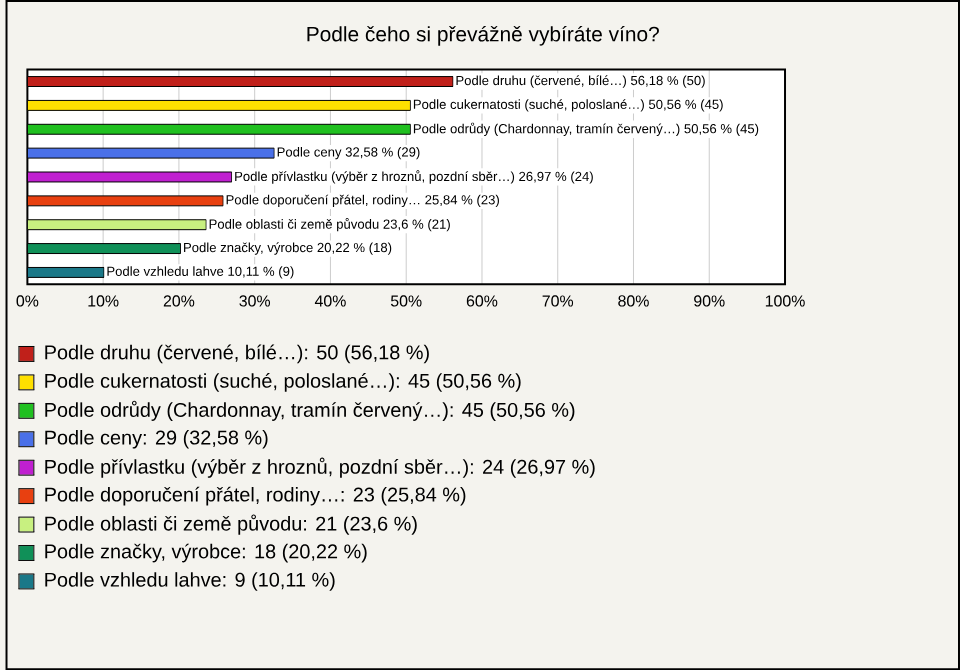  What do you see at coordinates (320, 467) in the screenshot?
I see `text: Podle přívlastku (výběr z hroznů, pozdní sběr…): 24 (26,97 %)` at bounding box center [320, 467].